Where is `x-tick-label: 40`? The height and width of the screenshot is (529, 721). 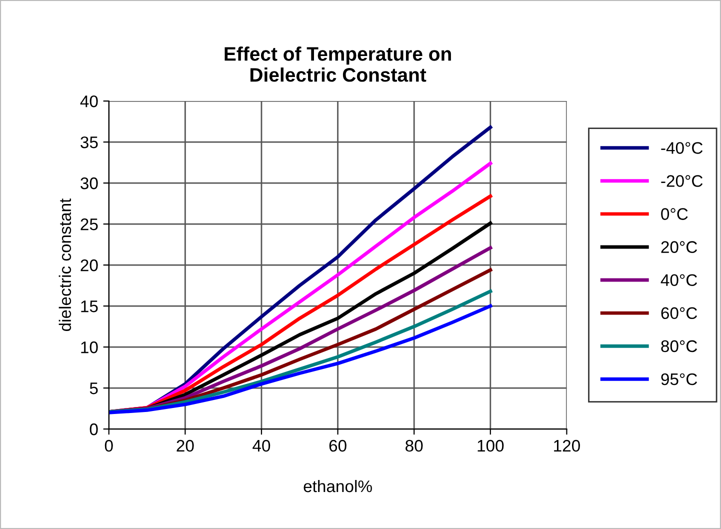
x-tick-label: 40 is located at coordinates (261, 446).